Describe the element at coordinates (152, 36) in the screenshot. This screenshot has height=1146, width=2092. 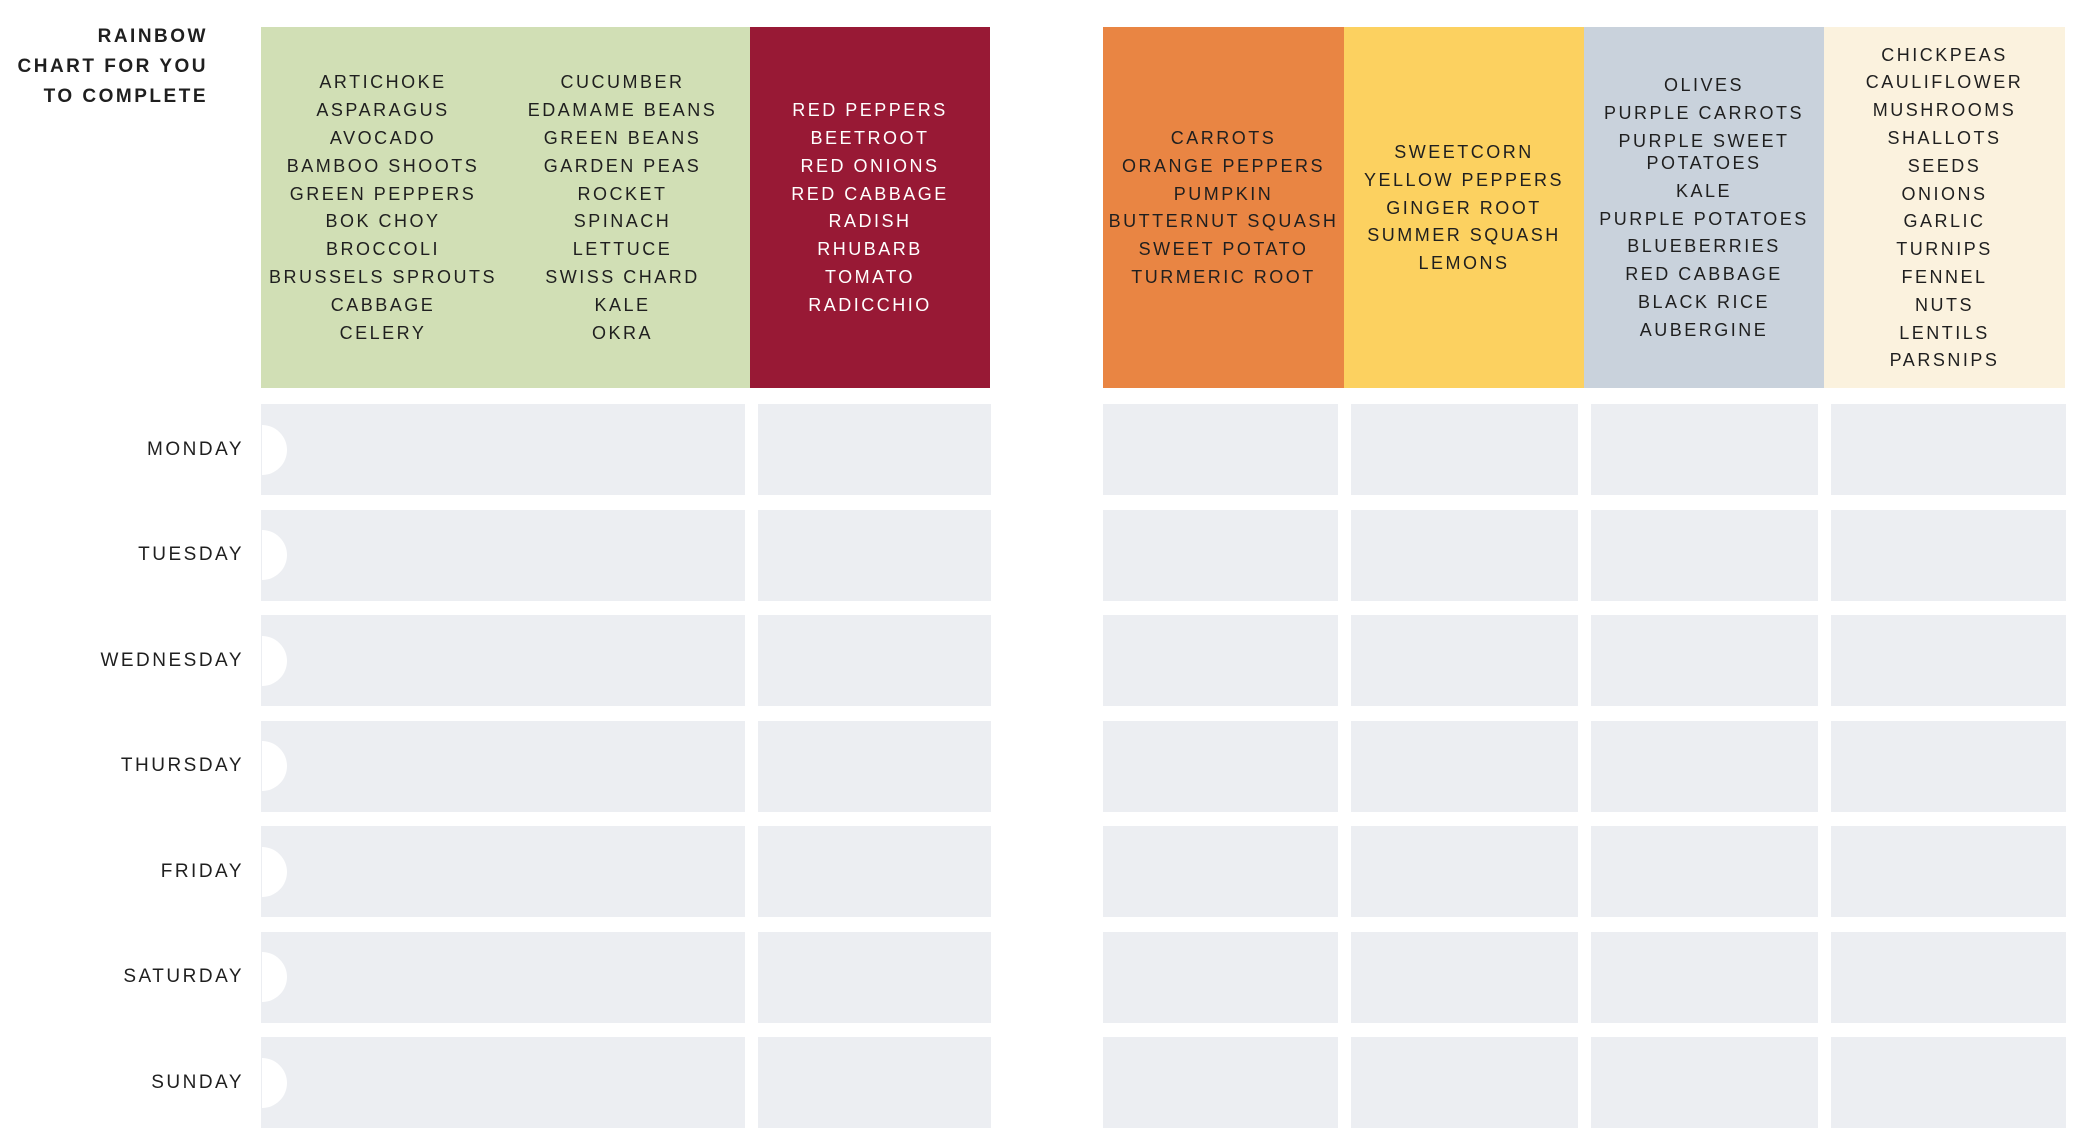
I see `chart-title-line: RAINBOW` at that location.